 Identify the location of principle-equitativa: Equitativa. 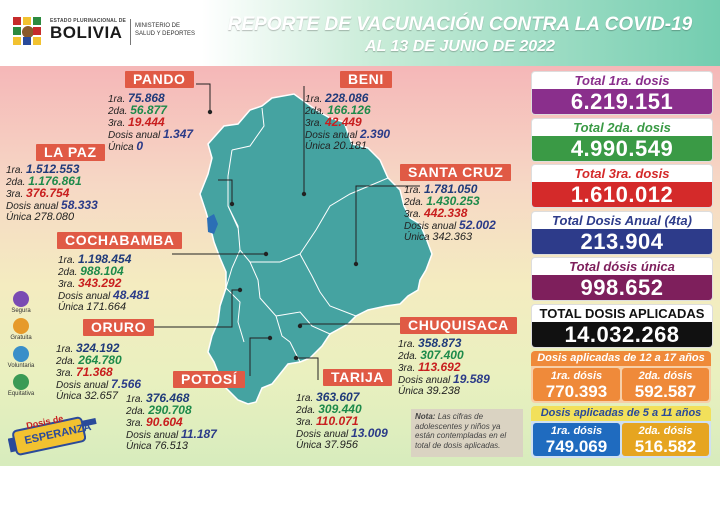
(21, 385).